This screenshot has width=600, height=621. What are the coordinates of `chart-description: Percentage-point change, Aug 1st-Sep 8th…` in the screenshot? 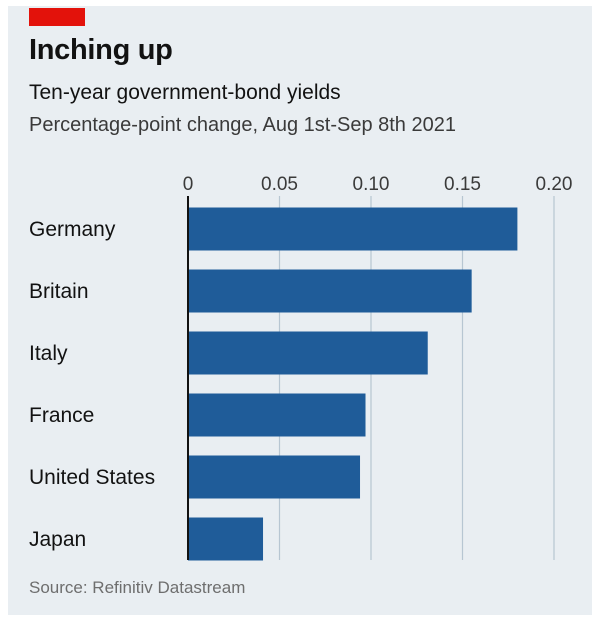 It's located at (242, 125).